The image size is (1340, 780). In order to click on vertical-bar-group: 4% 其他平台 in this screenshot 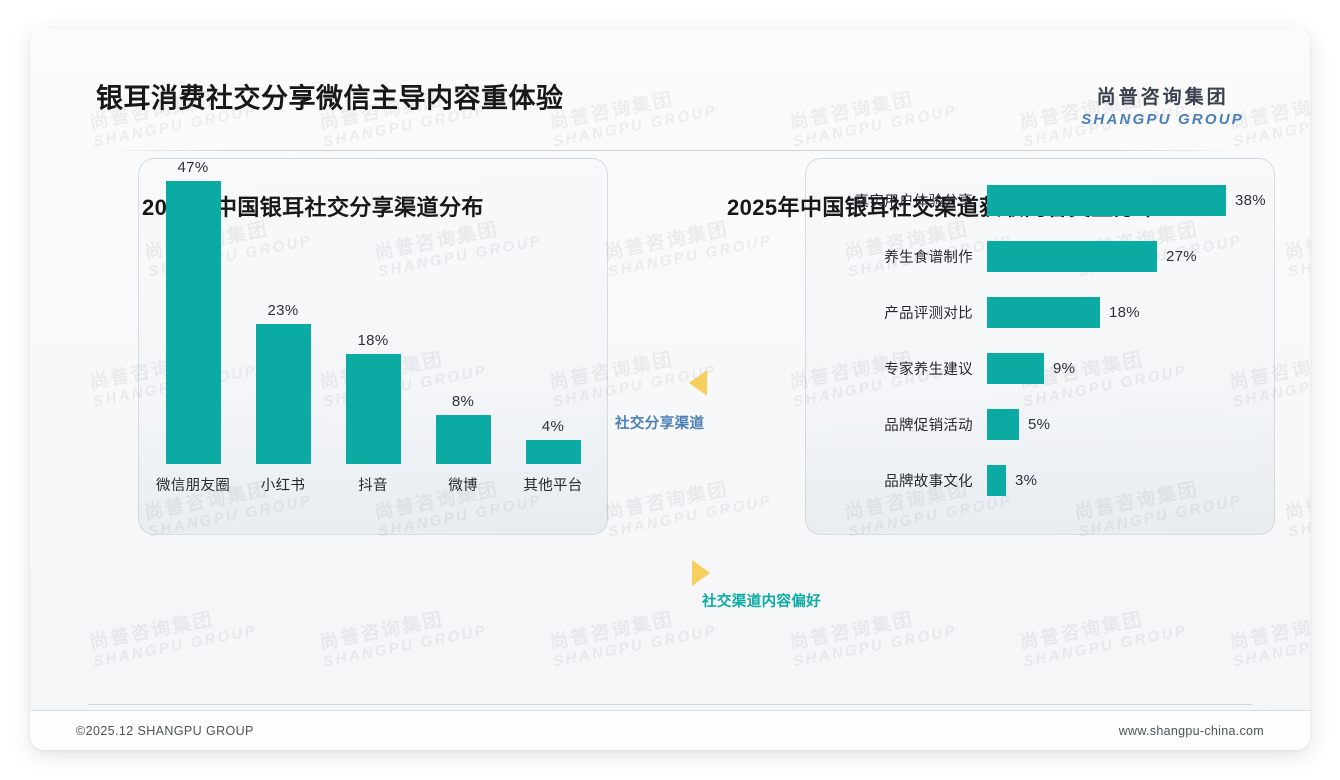, I will do `click(553, 327)`.